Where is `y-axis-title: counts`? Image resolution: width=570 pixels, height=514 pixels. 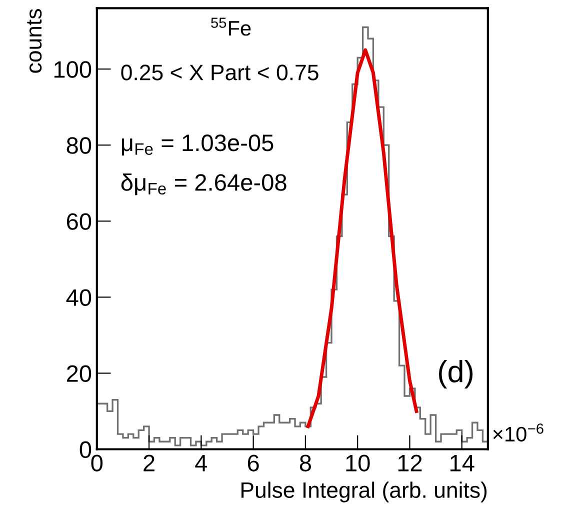
y-axis-title: counts is located at coordinates (34, 41).